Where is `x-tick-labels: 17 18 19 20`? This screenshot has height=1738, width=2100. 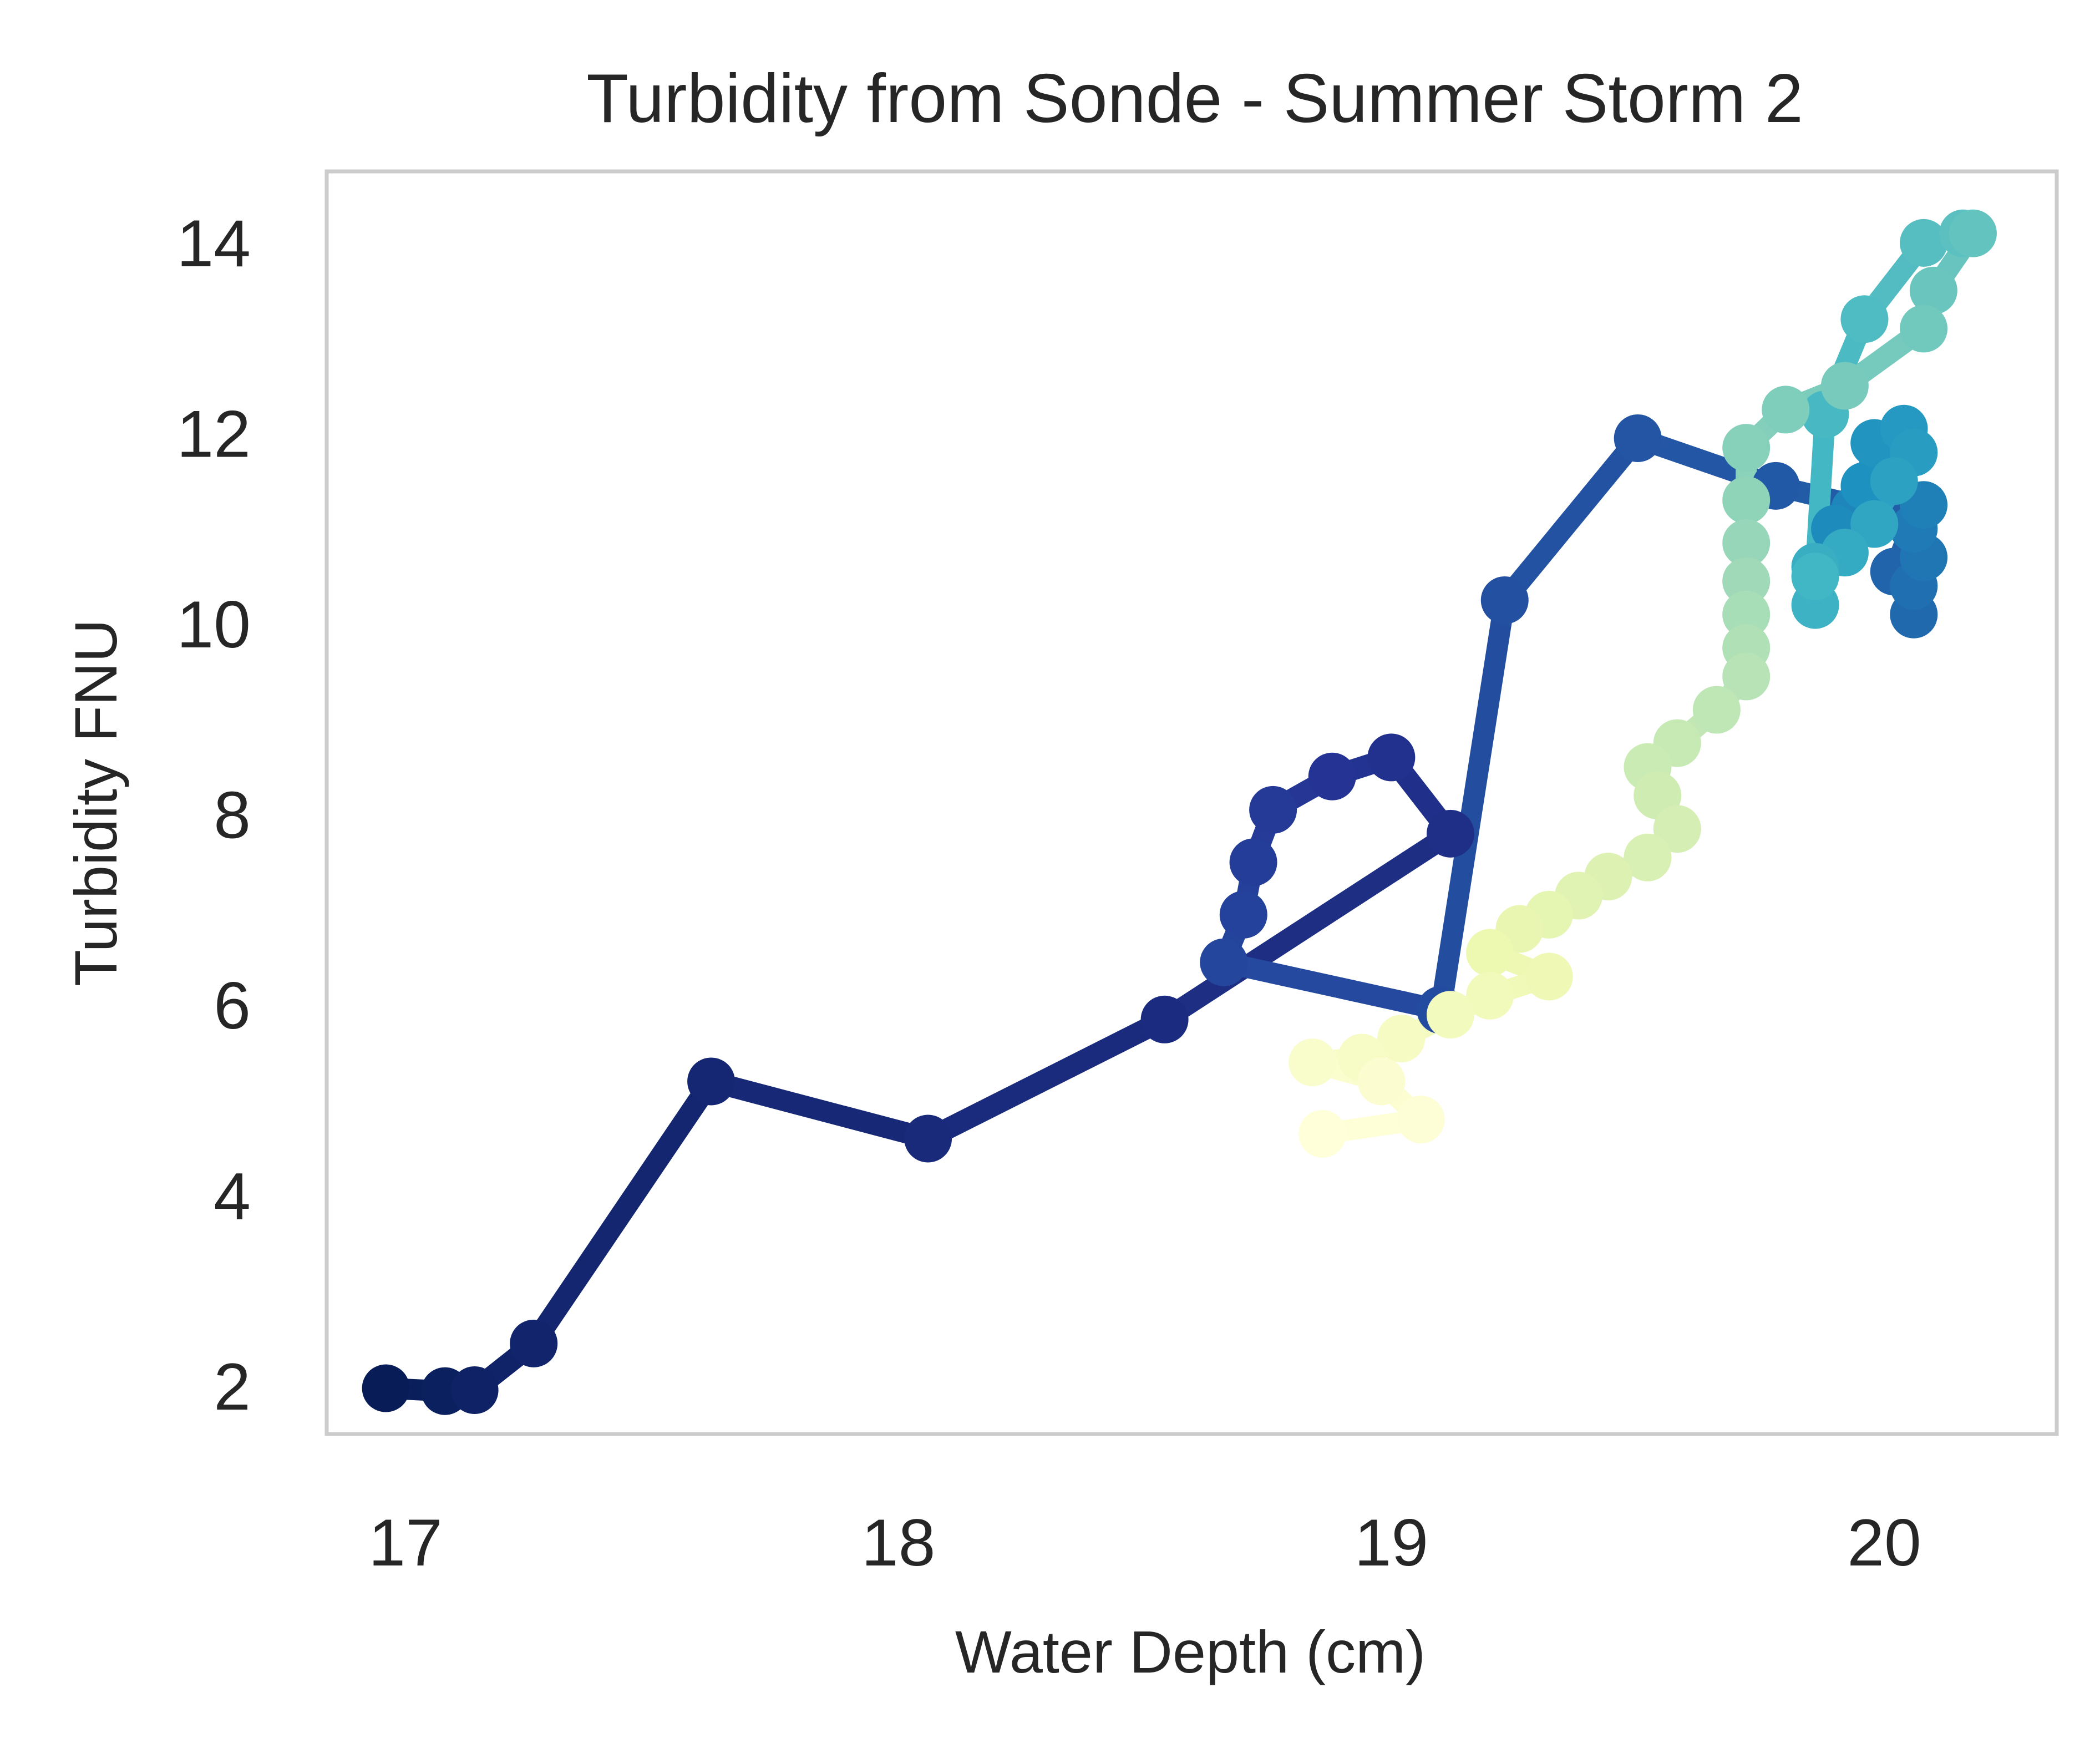
x-tick-labels: 17 18 19 20 is located at coordinates (1144, 1543).